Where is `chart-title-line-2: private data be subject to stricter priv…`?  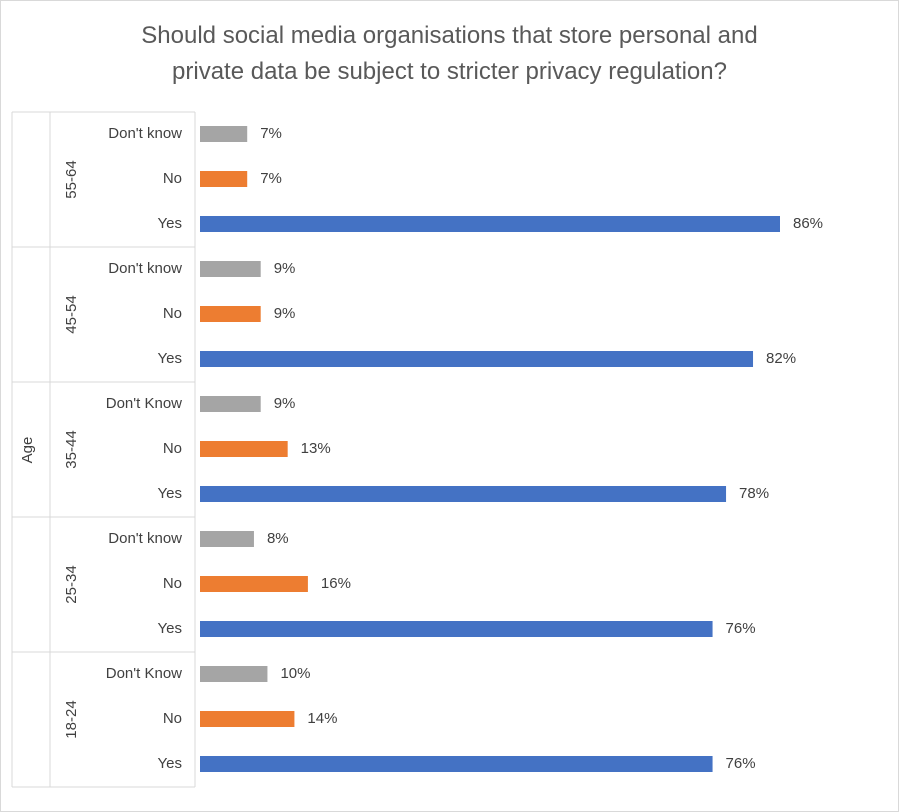 chart-title-line-2: private data be subject to stricter priv… is located at coordinates (449, 71).